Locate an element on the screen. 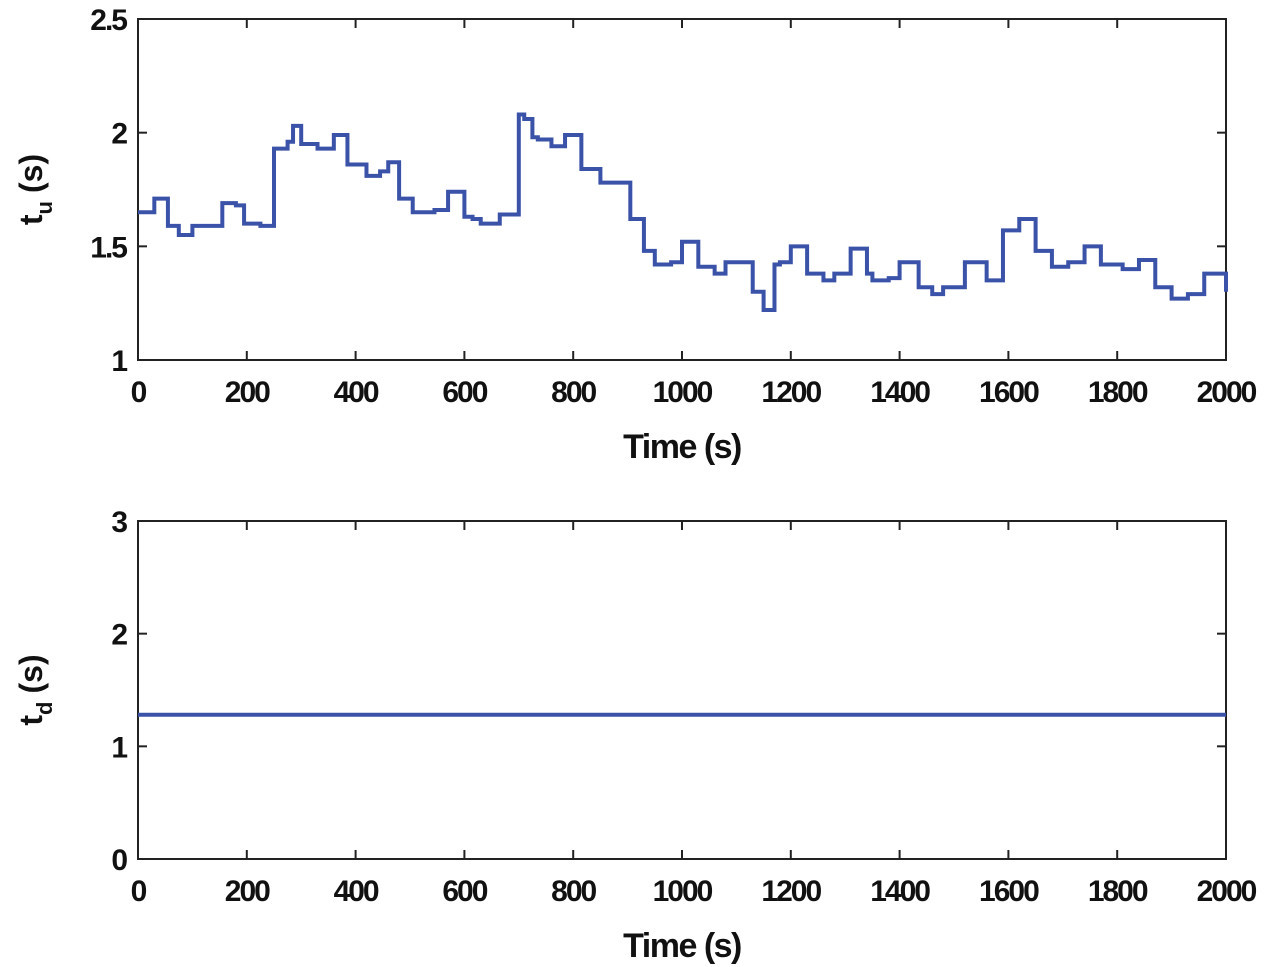 This screenshot has width=1271, height=967. y-axis-title: tu (s) is located at coordinates (35, 189).